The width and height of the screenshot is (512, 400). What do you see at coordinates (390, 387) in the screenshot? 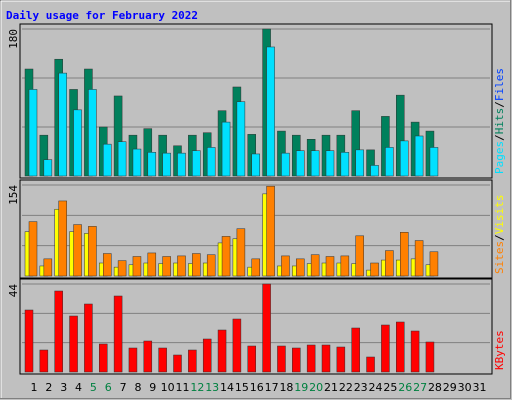
I see `x-tick-label: 25` at bounding box center [390, 387].